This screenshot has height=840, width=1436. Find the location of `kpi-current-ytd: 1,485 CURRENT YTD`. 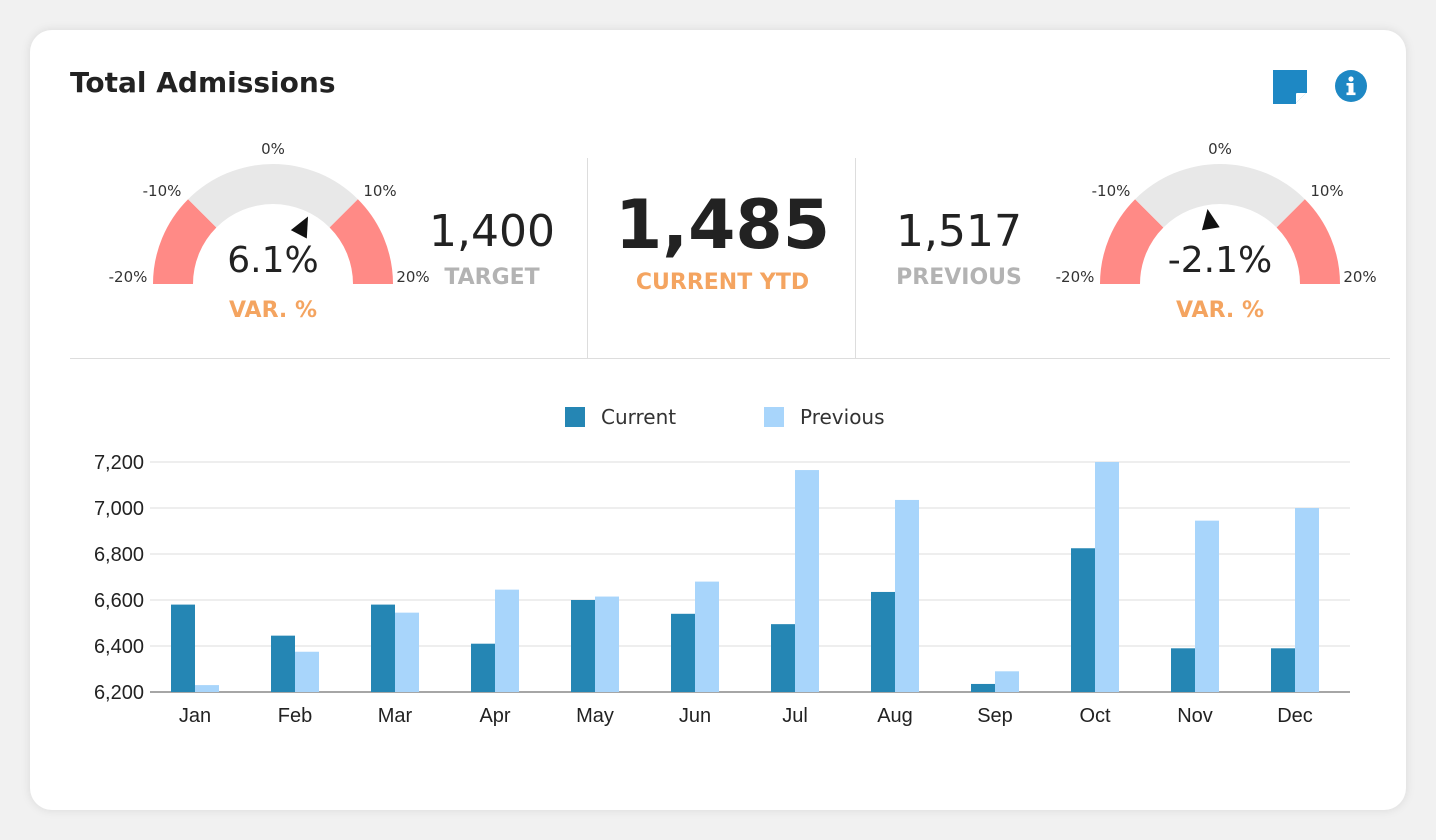

kpi-current-ytd: 1,485 CURRENT YTD is located at coordinates (722, 241).